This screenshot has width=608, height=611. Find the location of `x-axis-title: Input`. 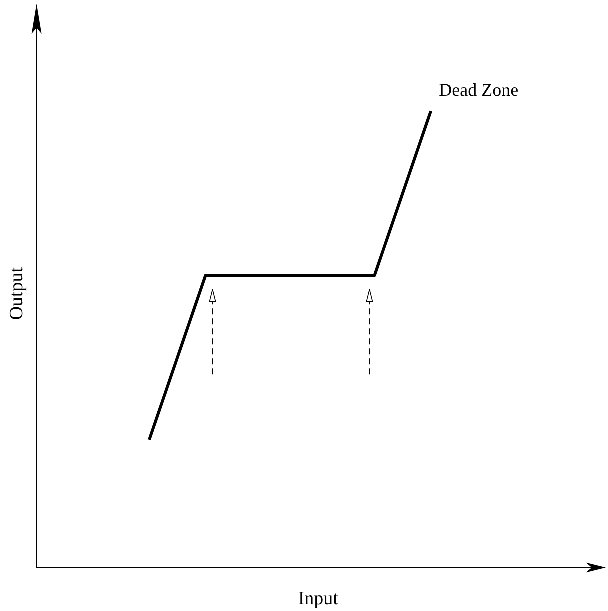

x-axis-title: Input is located at coordinates (319, 599).